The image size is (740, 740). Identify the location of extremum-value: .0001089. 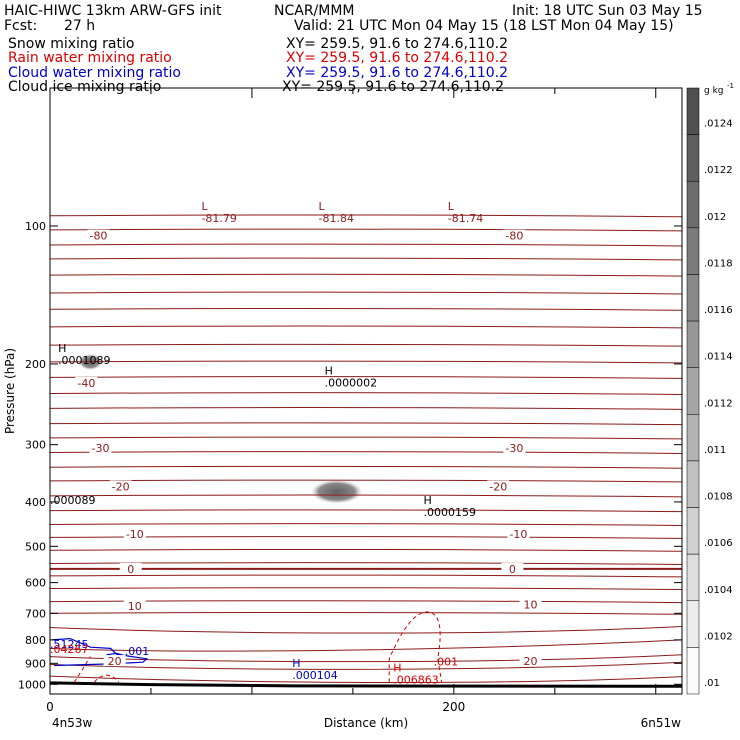
(84, 360).